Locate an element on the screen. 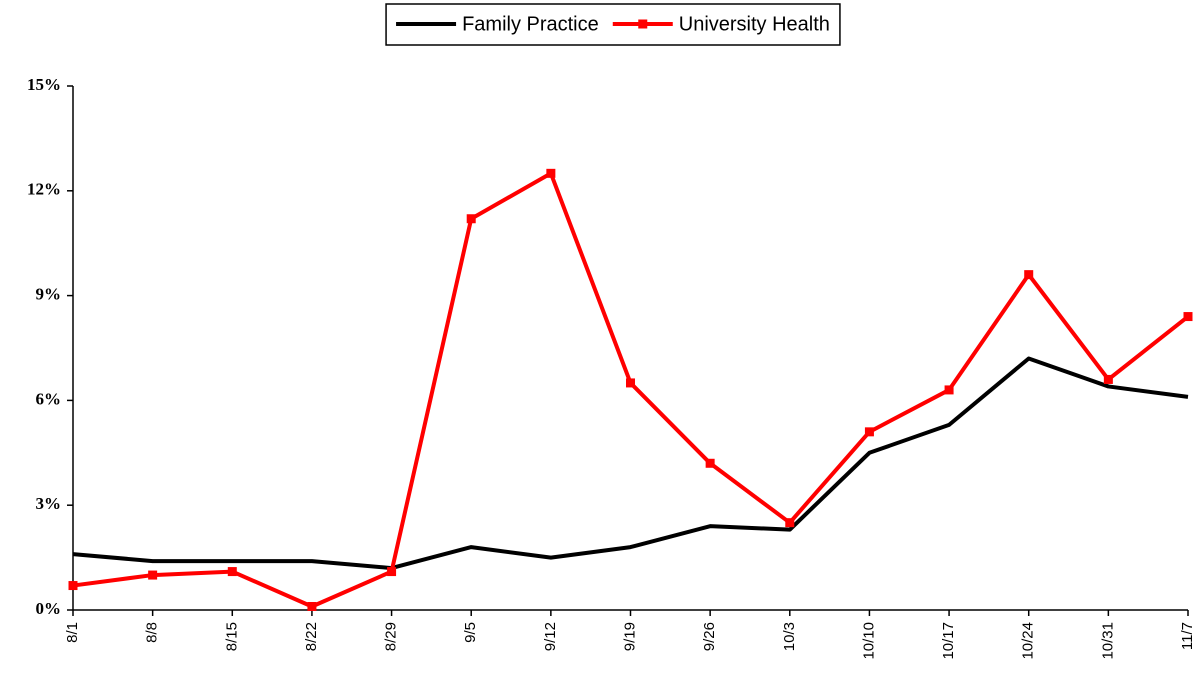 Image resolution: width=1198 pixels, height=677 pixels. y-tick-label: 9% is located at coordinates (49, 294).